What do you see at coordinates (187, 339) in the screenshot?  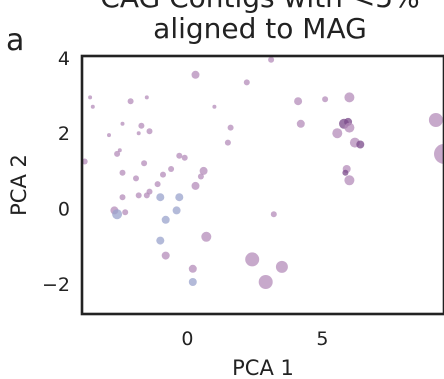 I see `x-tick-label: 0` at bounding box center [187, 339].